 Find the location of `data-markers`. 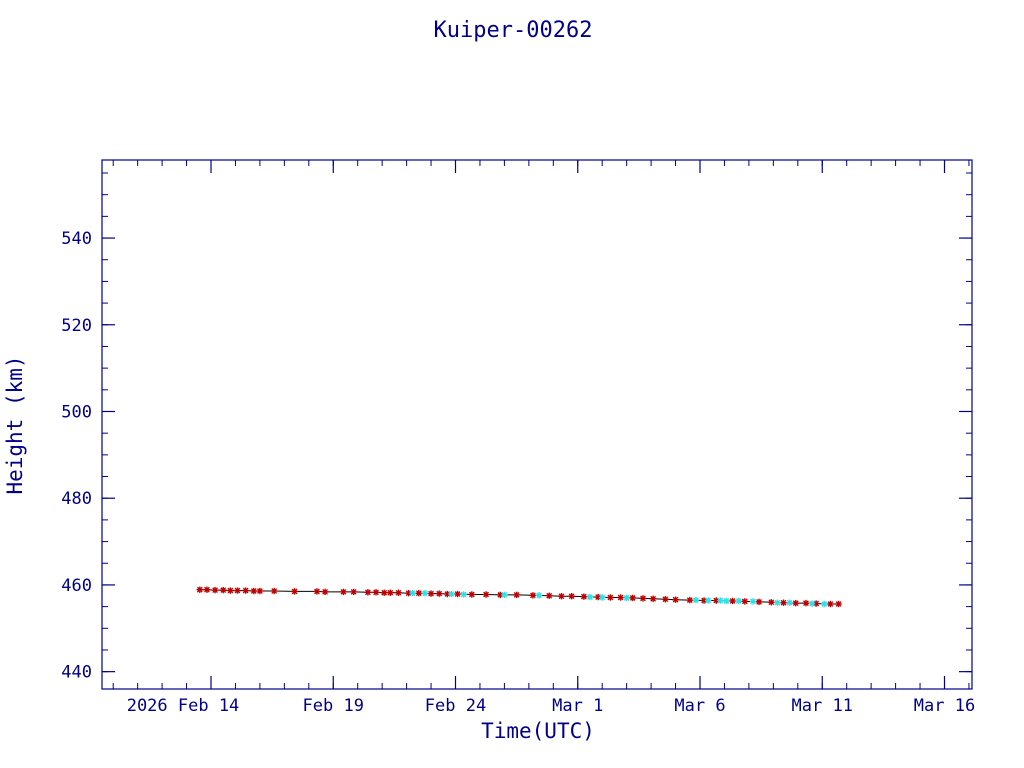

data-markers is located at coordinates (519, 597).